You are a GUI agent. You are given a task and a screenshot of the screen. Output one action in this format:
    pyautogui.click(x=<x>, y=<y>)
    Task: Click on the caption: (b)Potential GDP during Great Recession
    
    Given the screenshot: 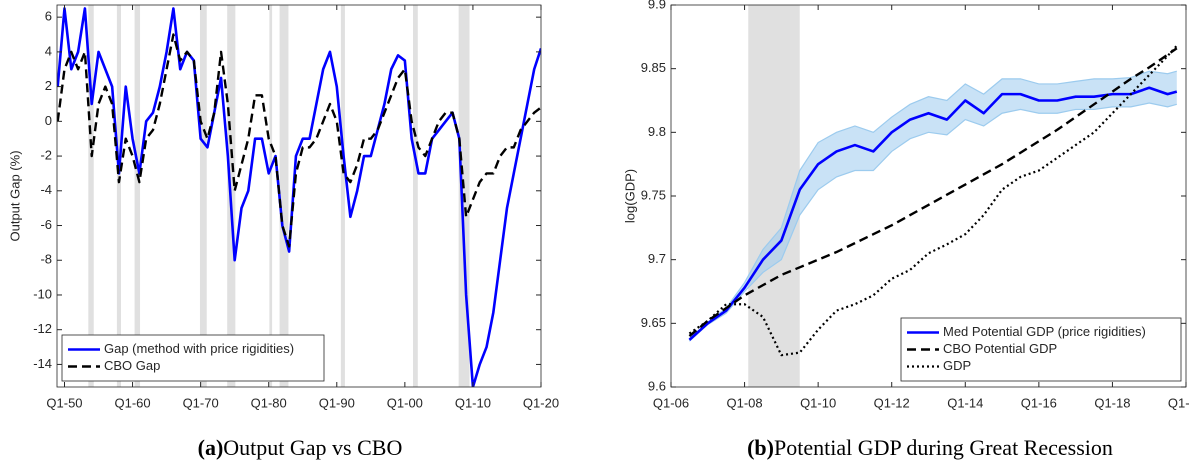 What is the action you would take?
    pyautogui.click(x=930, y=447)
    